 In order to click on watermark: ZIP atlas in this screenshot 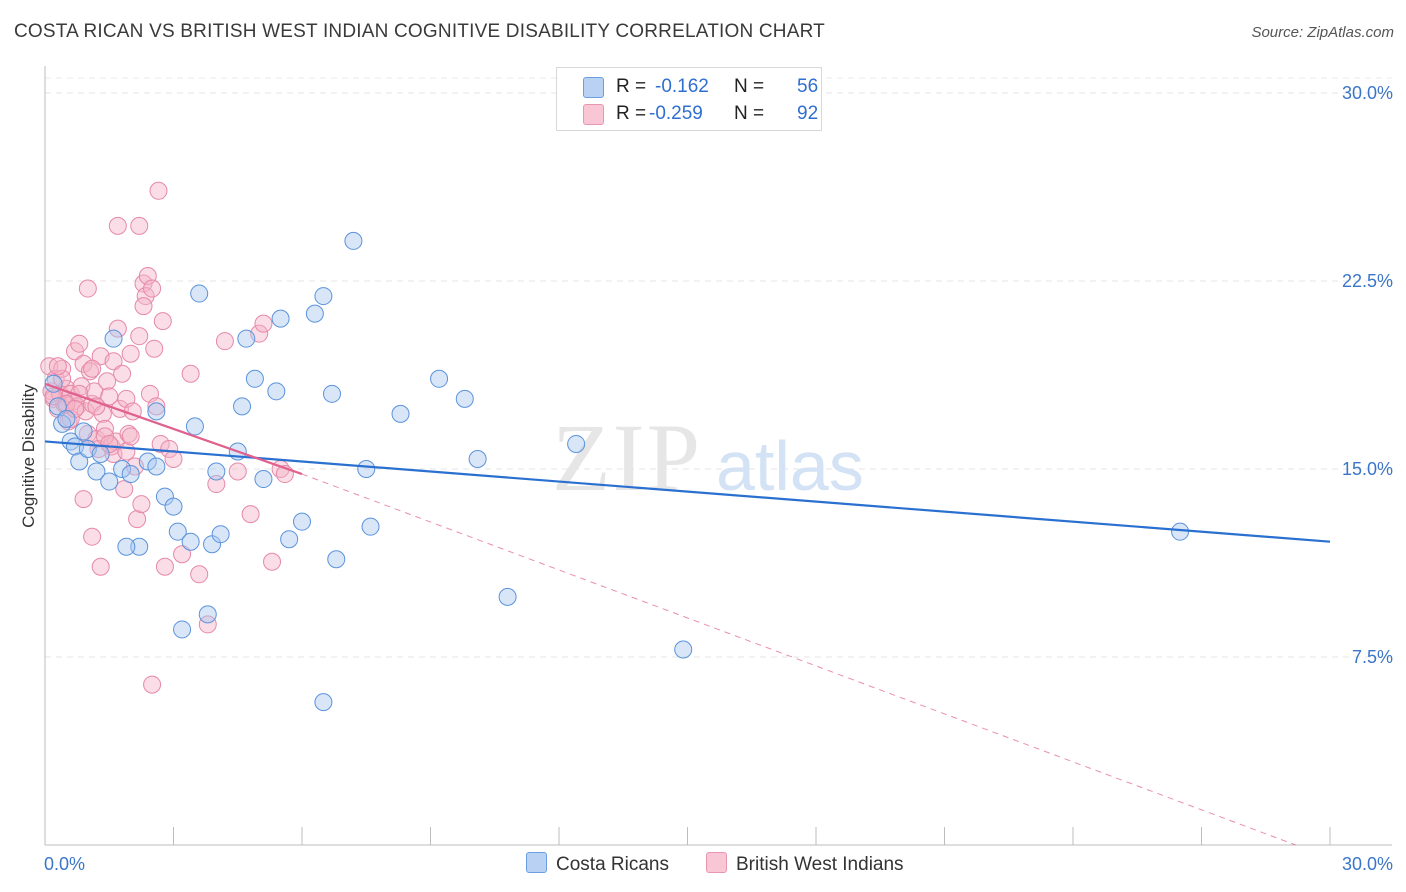, I will do `click(708, 457)`.